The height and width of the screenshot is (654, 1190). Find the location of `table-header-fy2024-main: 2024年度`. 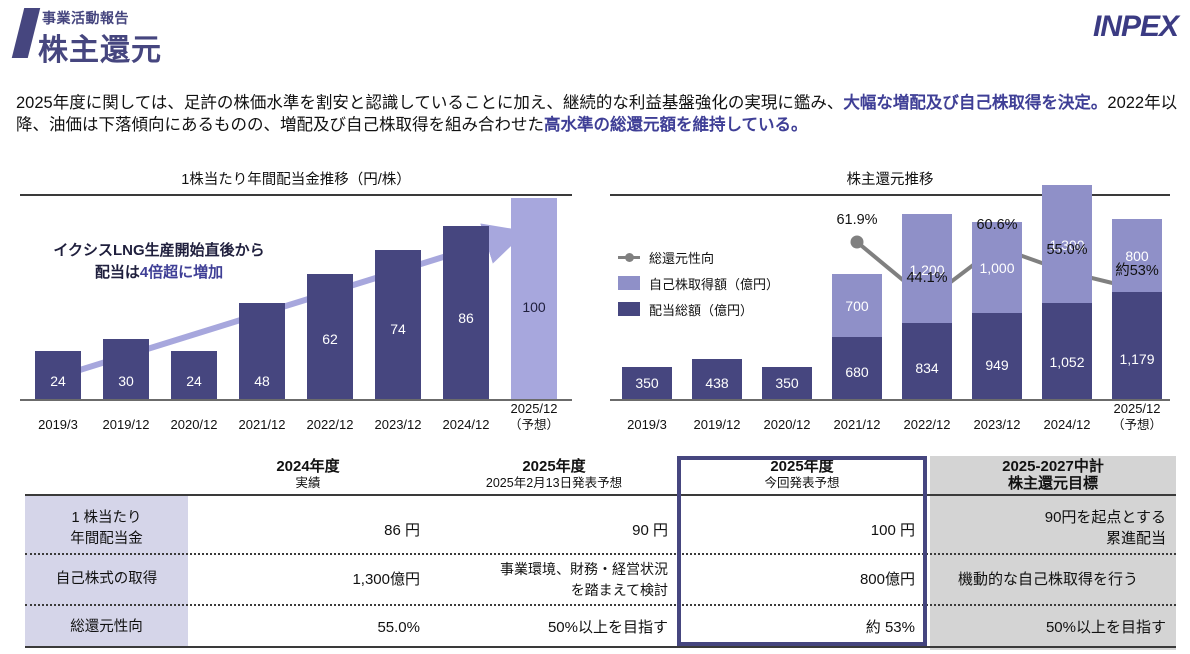

table-header-fy2024-main: 2024年度 is located at coordinates (308, 466).